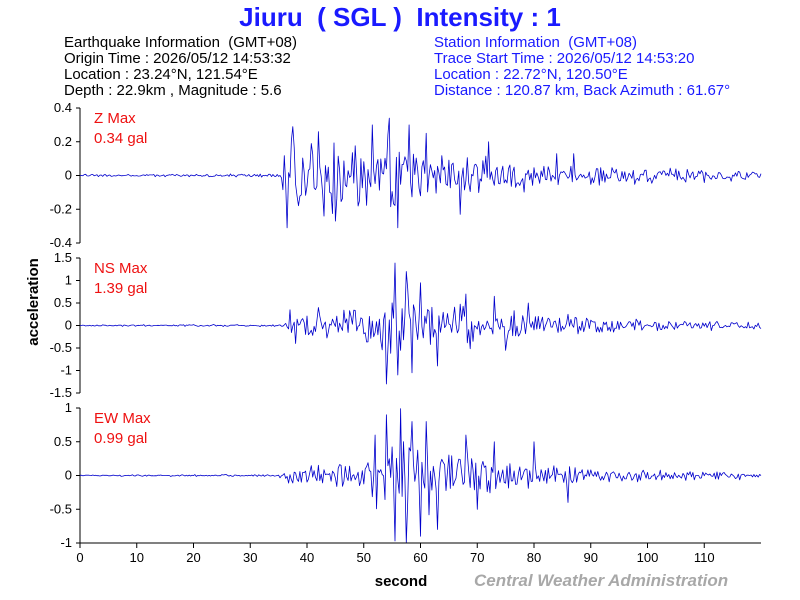 This screenshot has height=600, width=800. Describe the element at coordinates (177, 58) in the screenshot. I see `origin-time: Origin Time : 2026/05/12 14:53:32` at that location.